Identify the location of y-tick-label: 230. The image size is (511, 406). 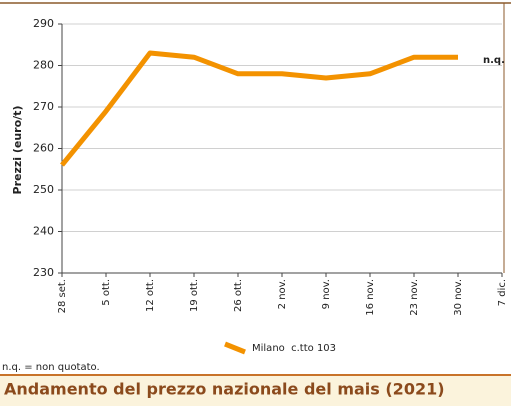
(43, 272).